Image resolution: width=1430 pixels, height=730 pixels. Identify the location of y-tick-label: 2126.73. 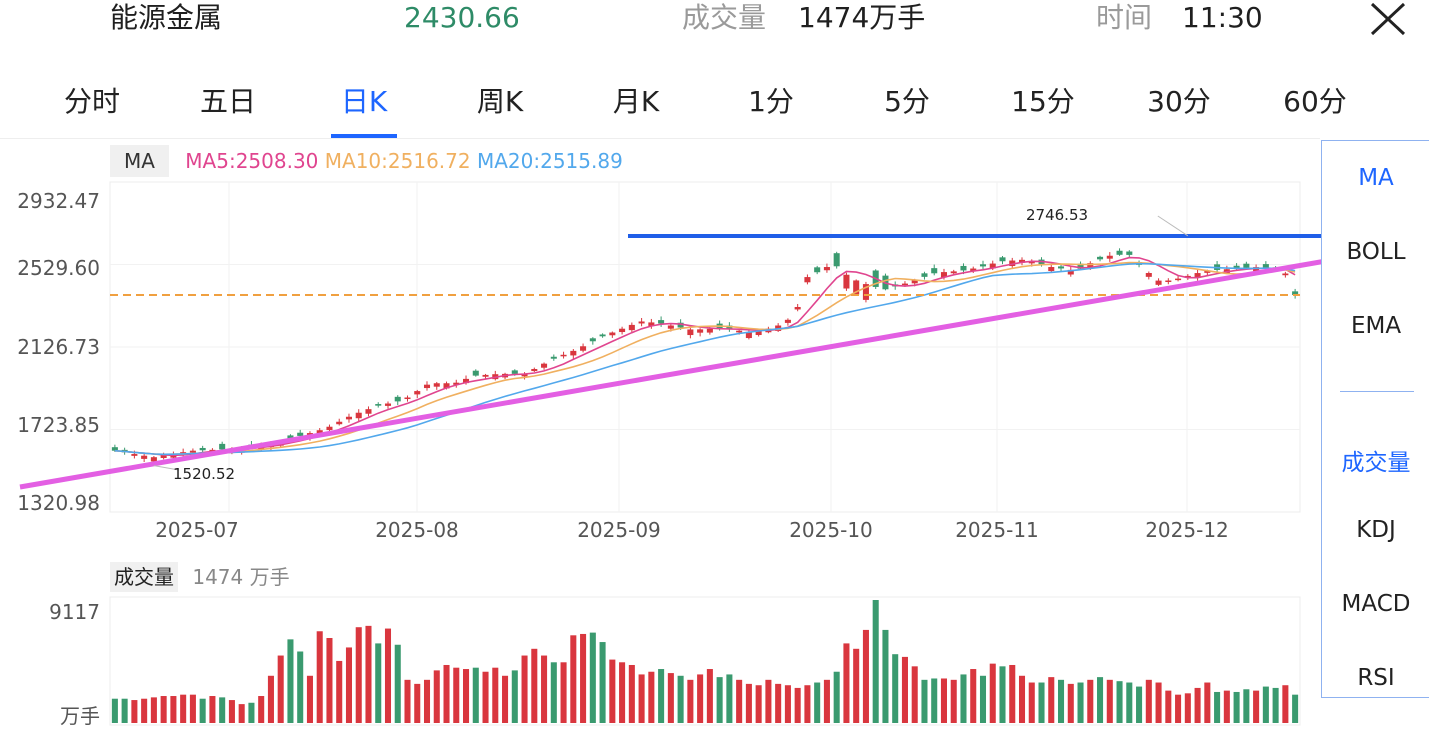
(58, 347).